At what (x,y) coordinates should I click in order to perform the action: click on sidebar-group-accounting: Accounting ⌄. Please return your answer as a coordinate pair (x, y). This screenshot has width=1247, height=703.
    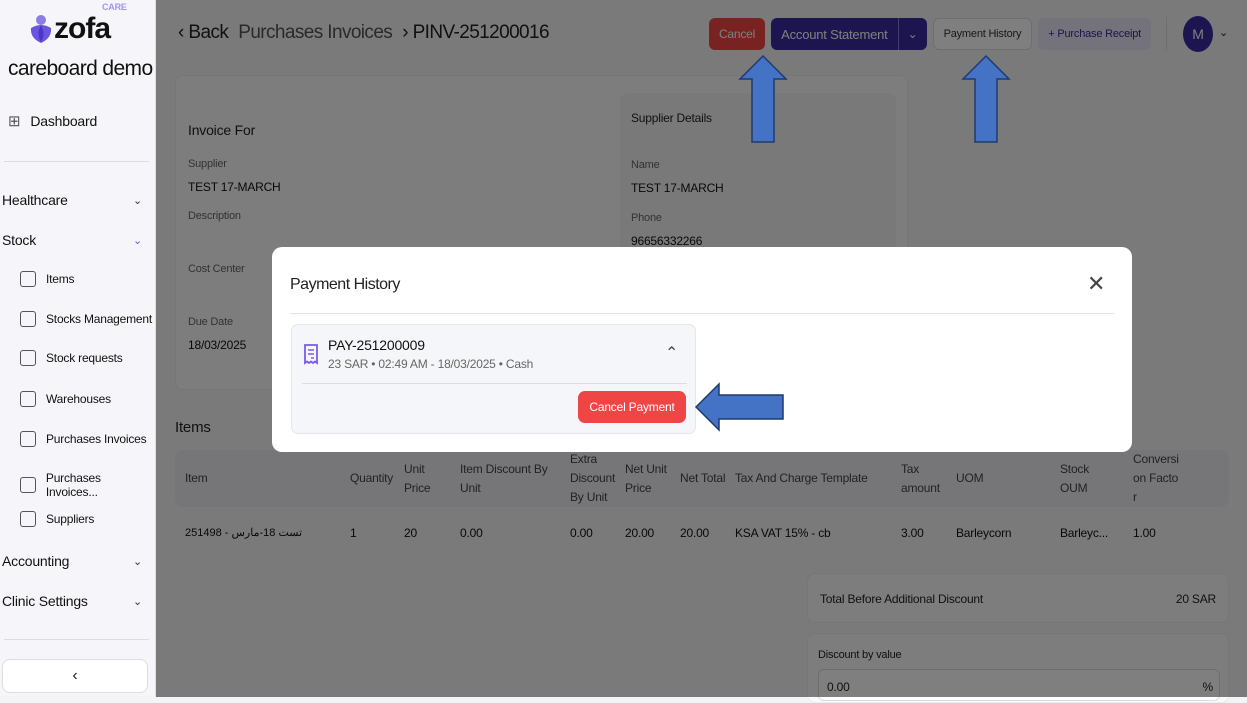
    Looking at the image, I should click on (72, 561).